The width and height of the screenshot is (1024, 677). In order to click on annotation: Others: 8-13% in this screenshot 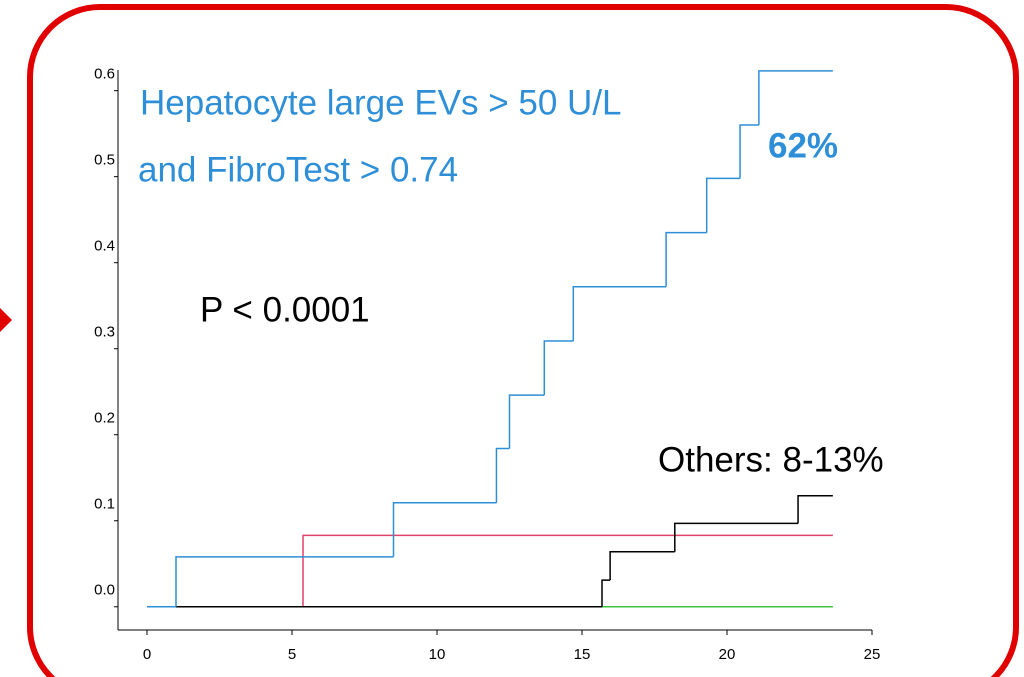, I will do `click(771, 459)`.